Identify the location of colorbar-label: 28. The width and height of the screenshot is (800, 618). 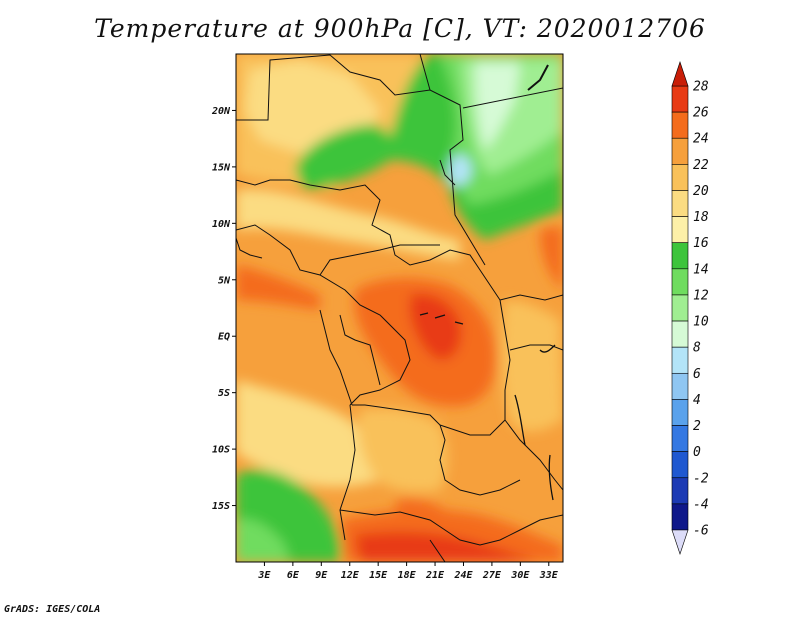
(701, 87).